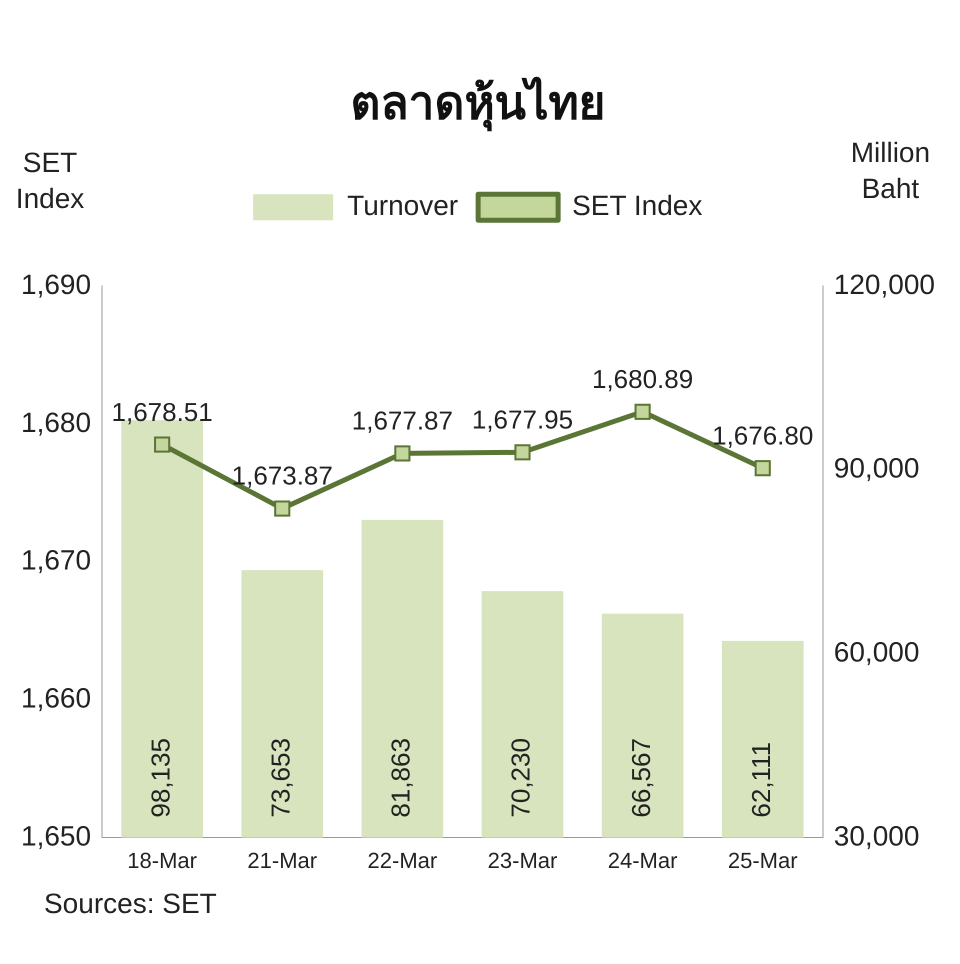 The height and width of the screenshot is (964, 960). I want to click on x-tick-label: 23-Mar, so click(523, 860).